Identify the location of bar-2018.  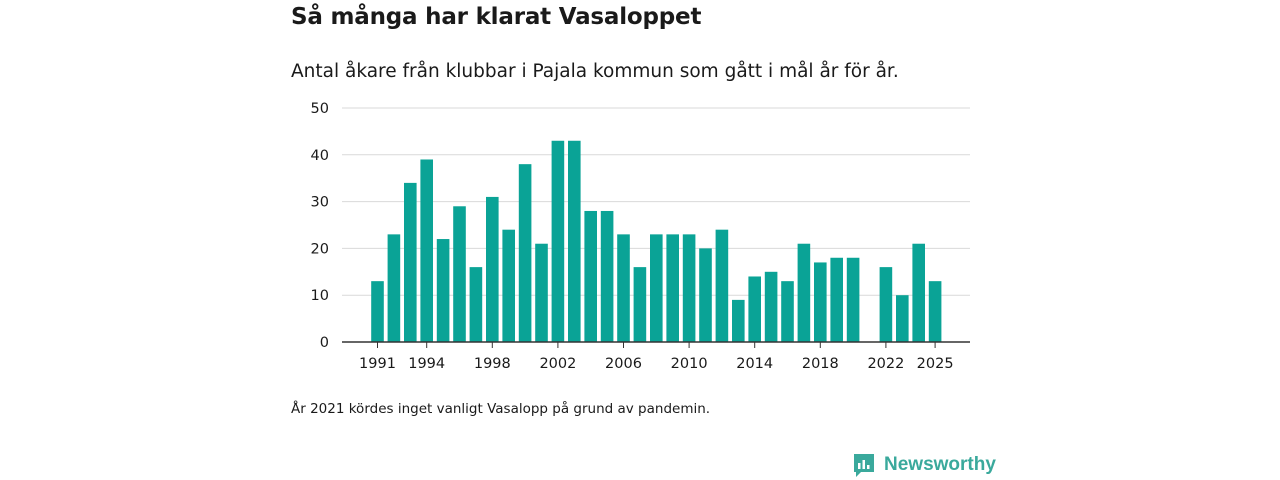
(820, 302).